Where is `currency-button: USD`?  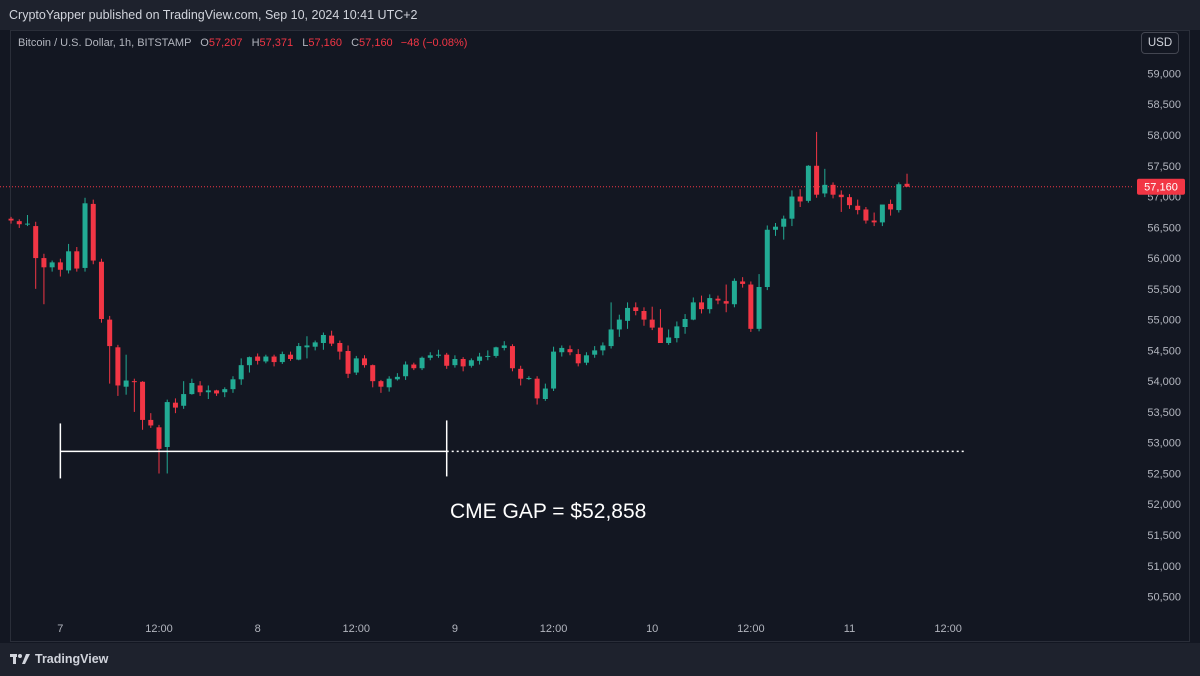
currency-button: USD is located at coordinates (1160, 43).